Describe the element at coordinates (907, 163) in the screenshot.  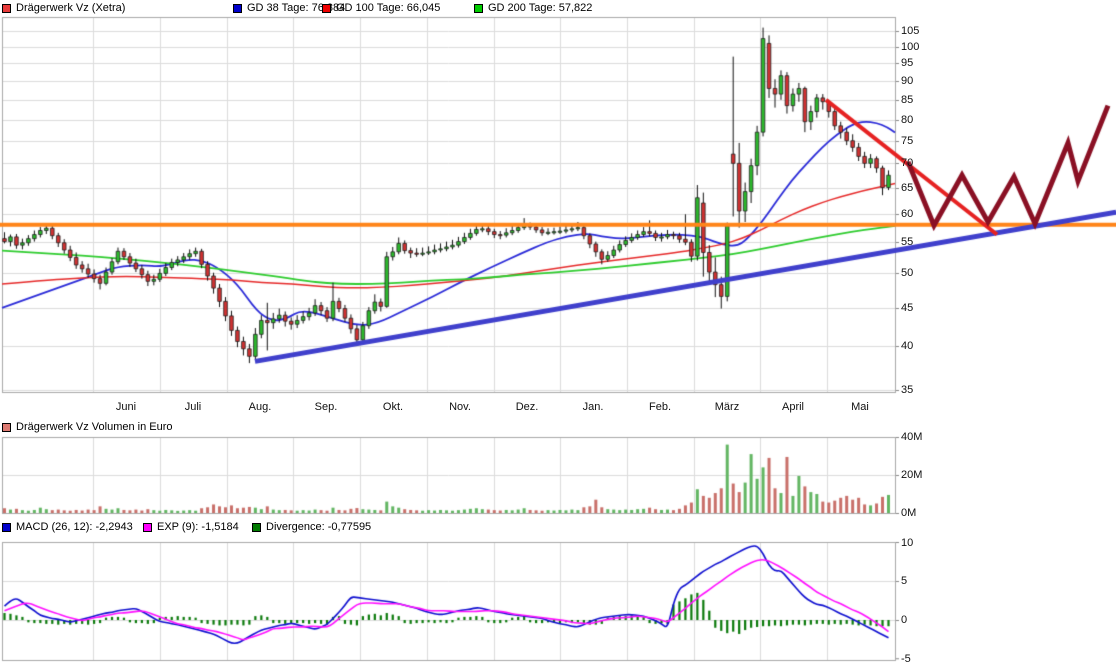
I see `price-axis-tick-label: 70` at that location.